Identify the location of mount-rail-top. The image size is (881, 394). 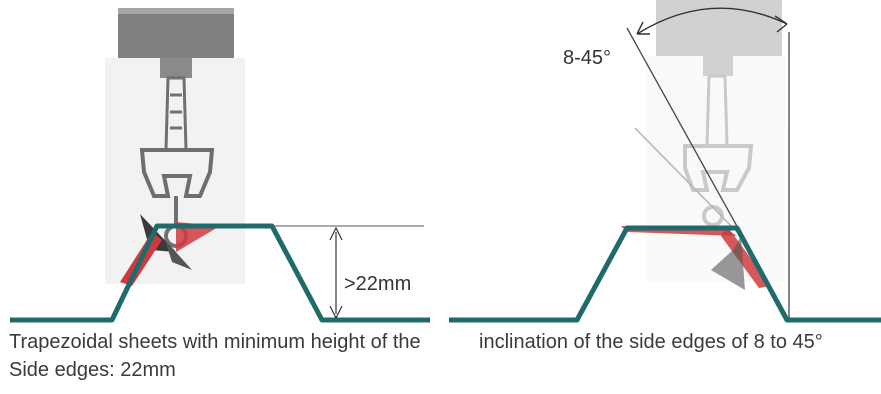
(176, 11).